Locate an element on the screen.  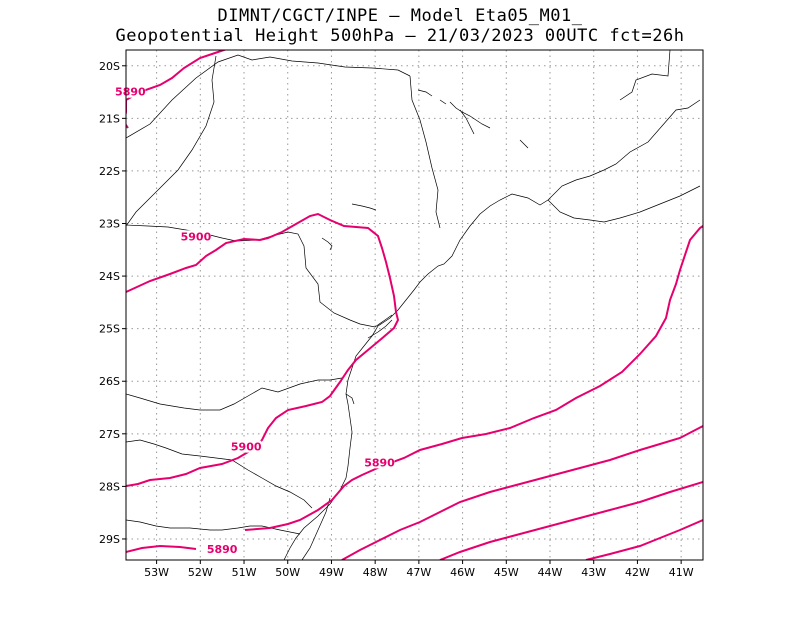
lagoon-outline is located at coordinates (316, 528).